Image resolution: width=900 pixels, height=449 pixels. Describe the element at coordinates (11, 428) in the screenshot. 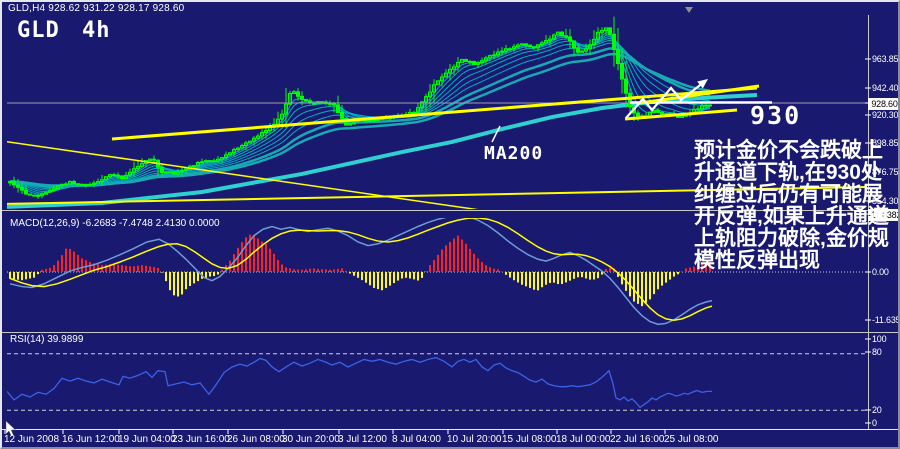

I see `cursor-icon` at that location.